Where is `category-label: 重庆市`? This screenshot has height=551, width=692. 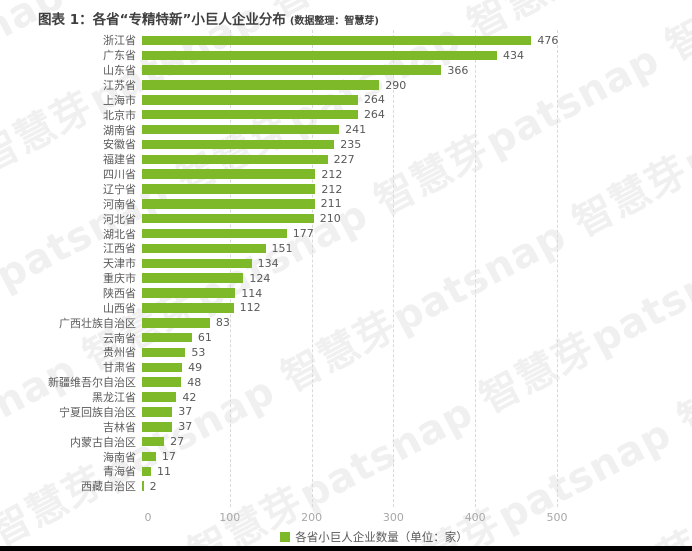 category-label: 重庆市 is located at coordinates (119, 279).